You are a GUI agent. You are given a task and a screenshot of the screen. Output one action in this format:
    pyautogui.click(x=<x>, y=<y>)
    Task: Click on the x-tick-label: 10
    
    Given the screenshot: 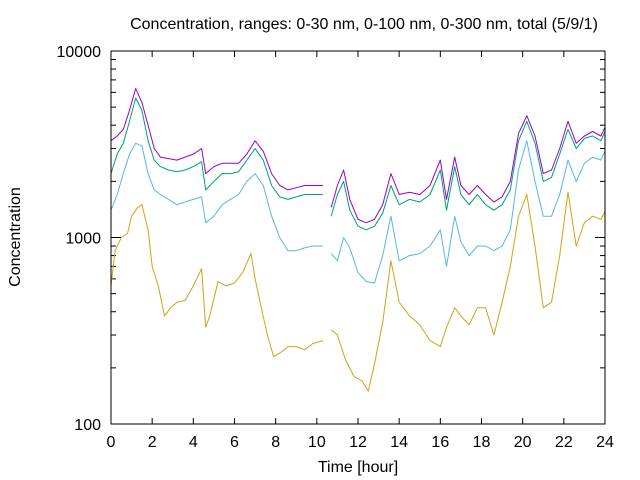 What is the action you would take?
    pyautogui.click(x=317, y=442)
    